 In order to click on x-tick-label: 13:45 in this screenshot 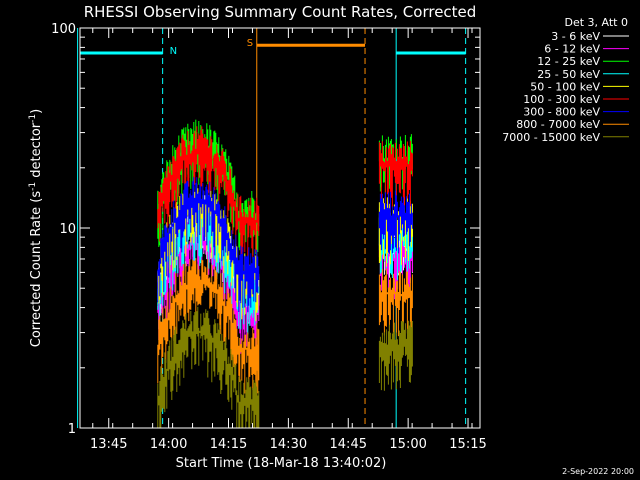, I will do `click(108, 444)`.